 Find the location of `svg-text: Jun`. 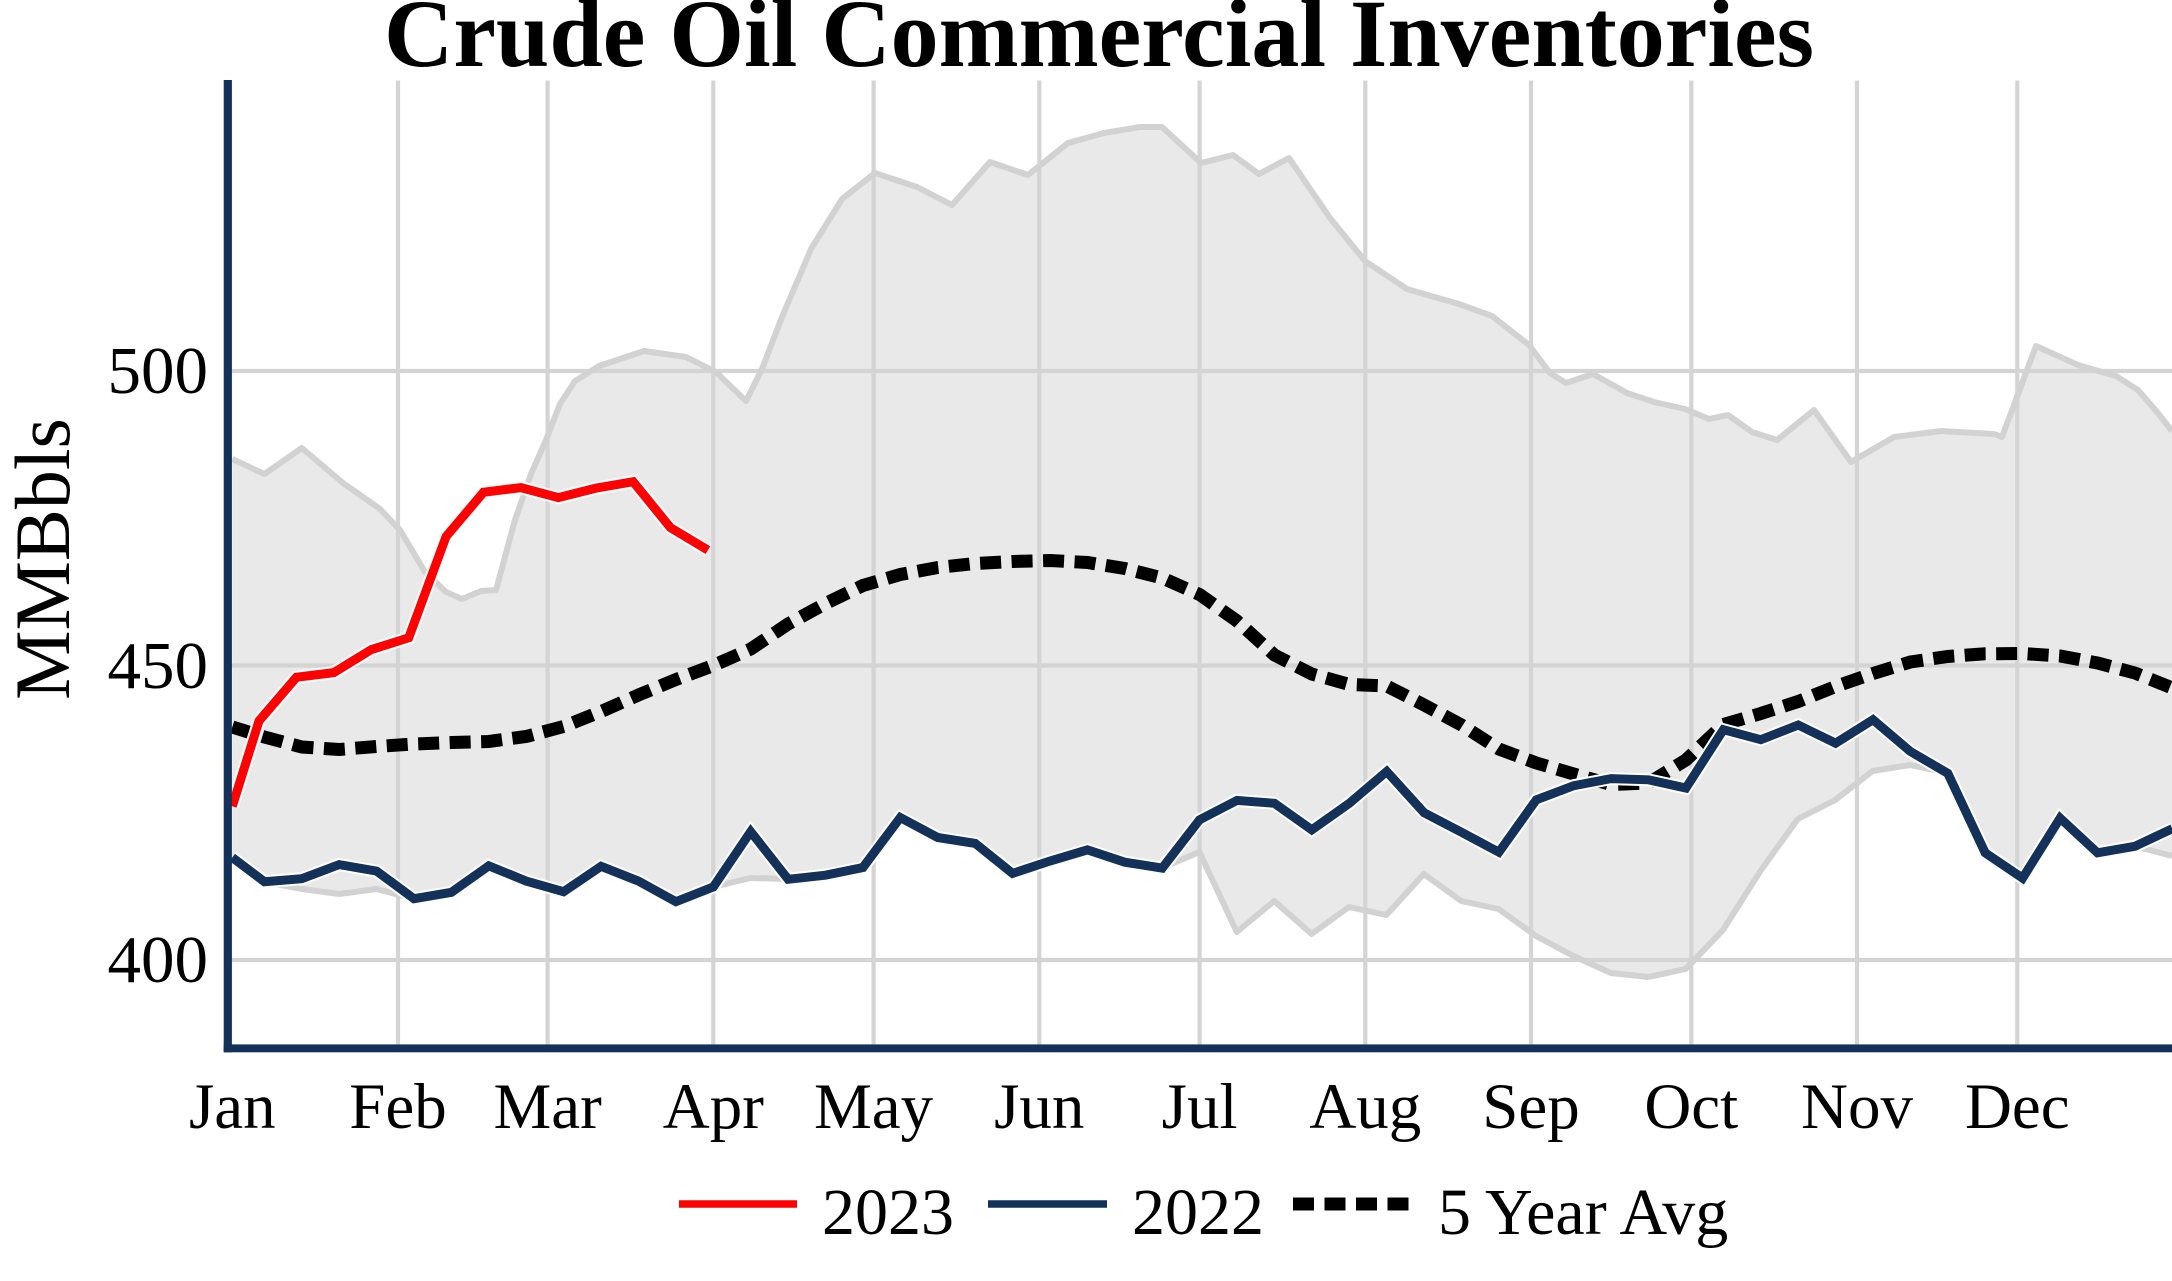

svg-text: Jun is located at coordinates (1039, 1107).